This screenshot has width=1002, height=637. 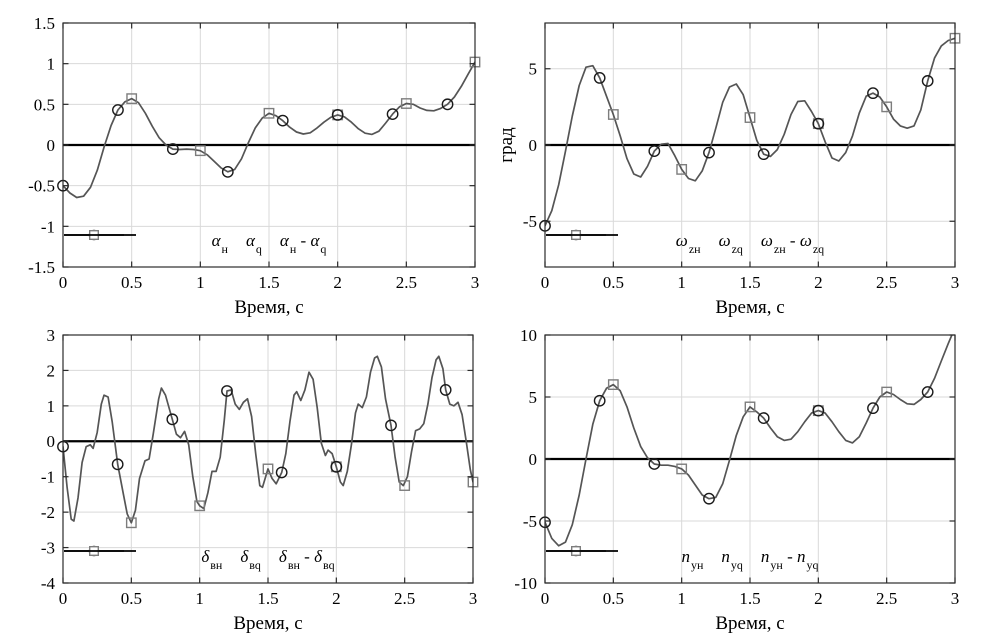 I want to click on legend: δвн δвq δвн - δвq, so click(x=268, y=557).